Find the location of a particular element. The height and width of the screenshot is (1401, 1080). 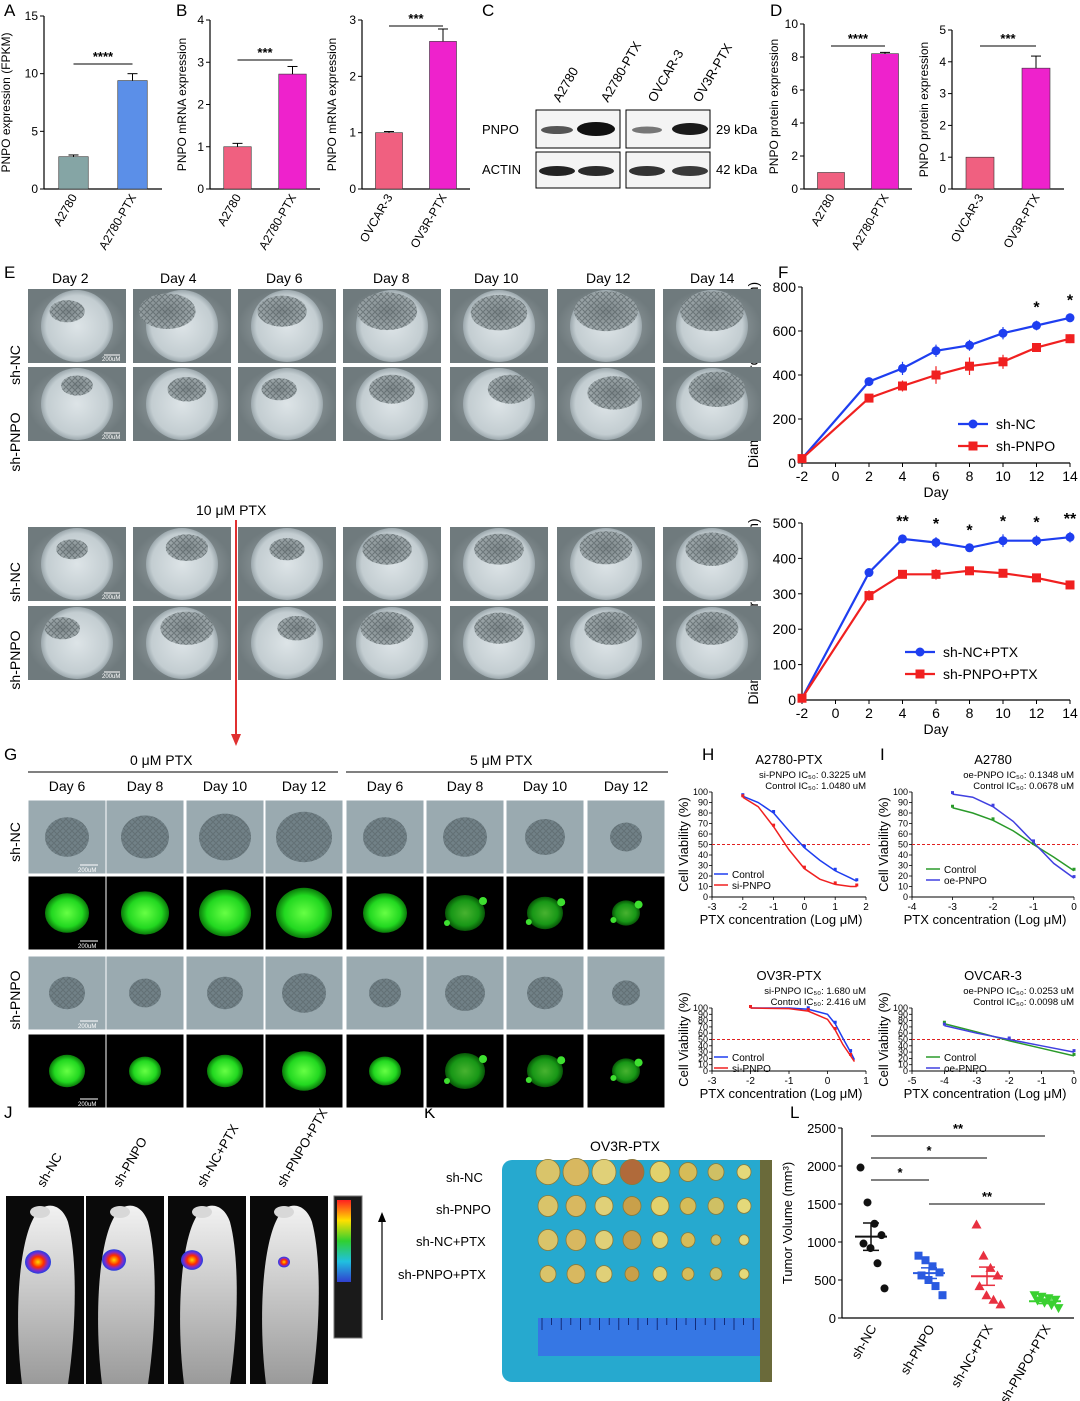

y-tick-label: 20 is located at coordinates (703, 1058).